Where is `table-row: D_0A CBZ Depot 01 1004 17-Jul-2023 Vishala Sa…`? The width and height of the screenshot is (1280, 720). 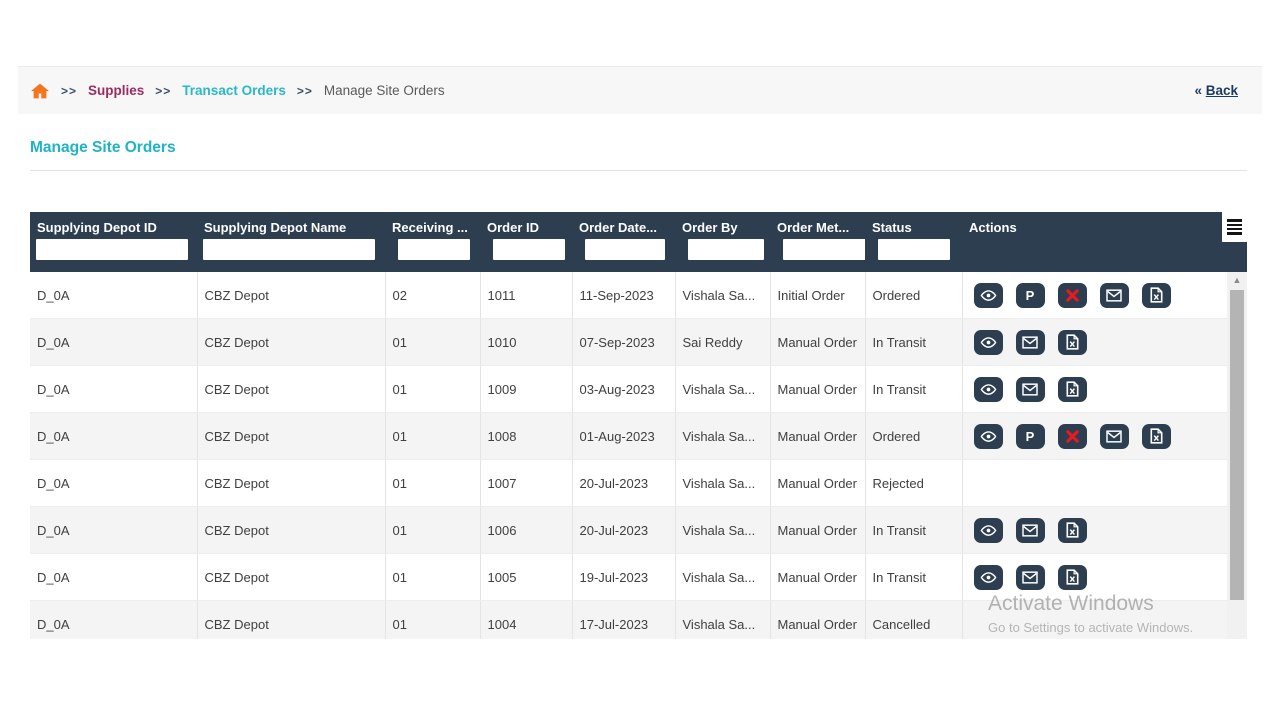
table-row: D_0A CBZ Depot 01 1004 17-Jul-2023 Vishala Sa… is located at coordinates (638, 619).